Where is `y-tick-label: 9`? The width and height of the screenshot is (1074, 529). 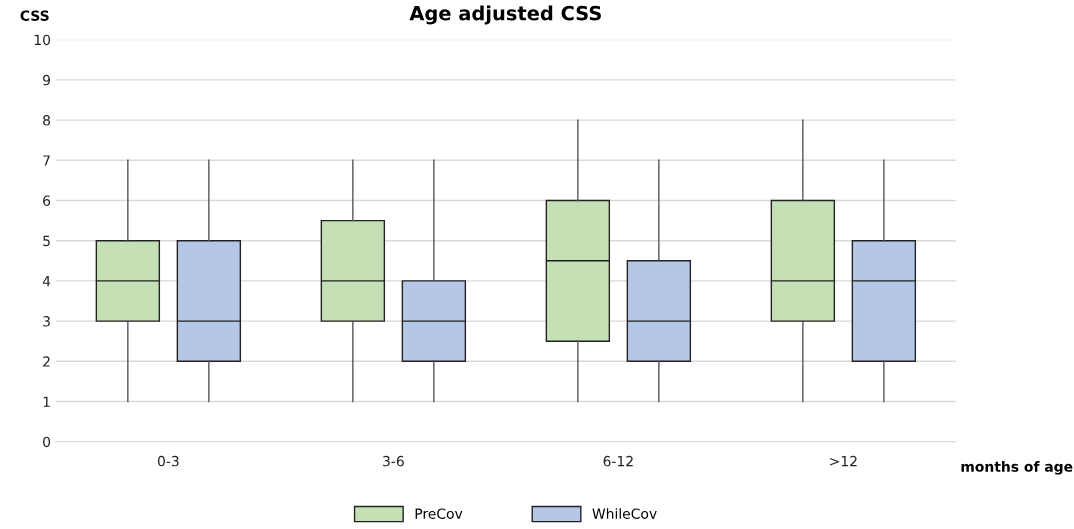
y-tick-label: 9 is located at coordinates (47, 80).